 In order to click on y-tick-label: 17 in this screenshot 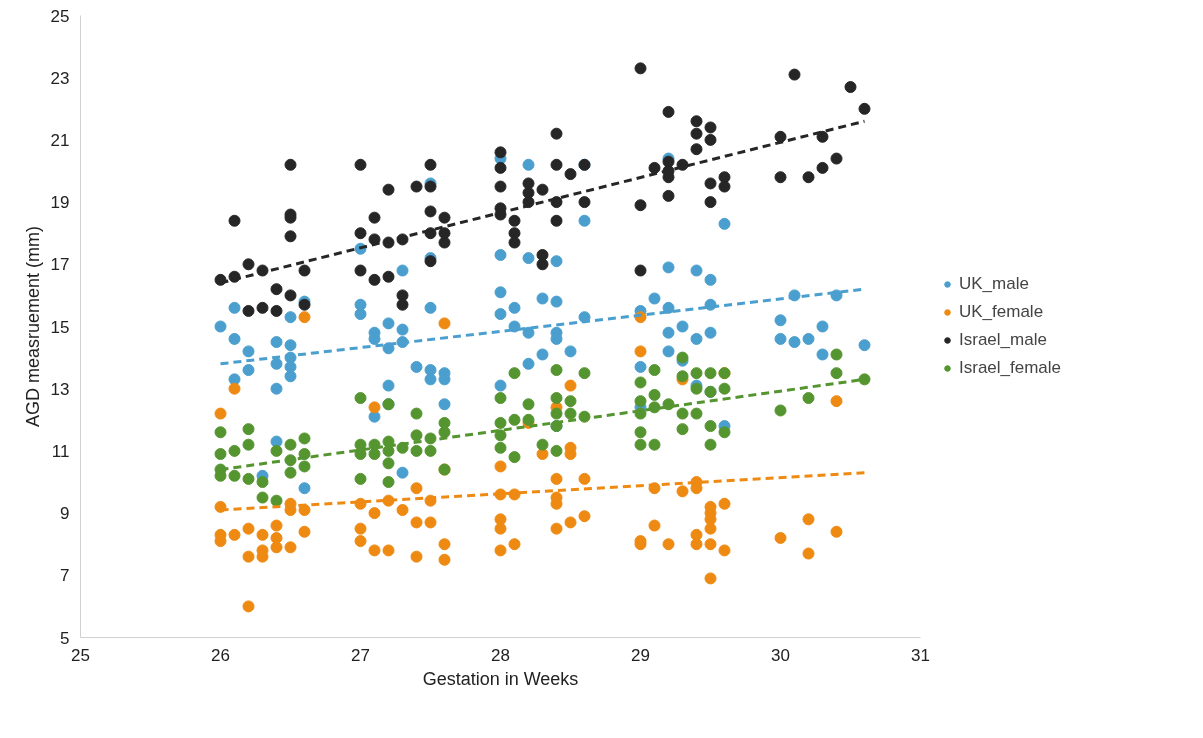, I will do `click(60, 265)`.